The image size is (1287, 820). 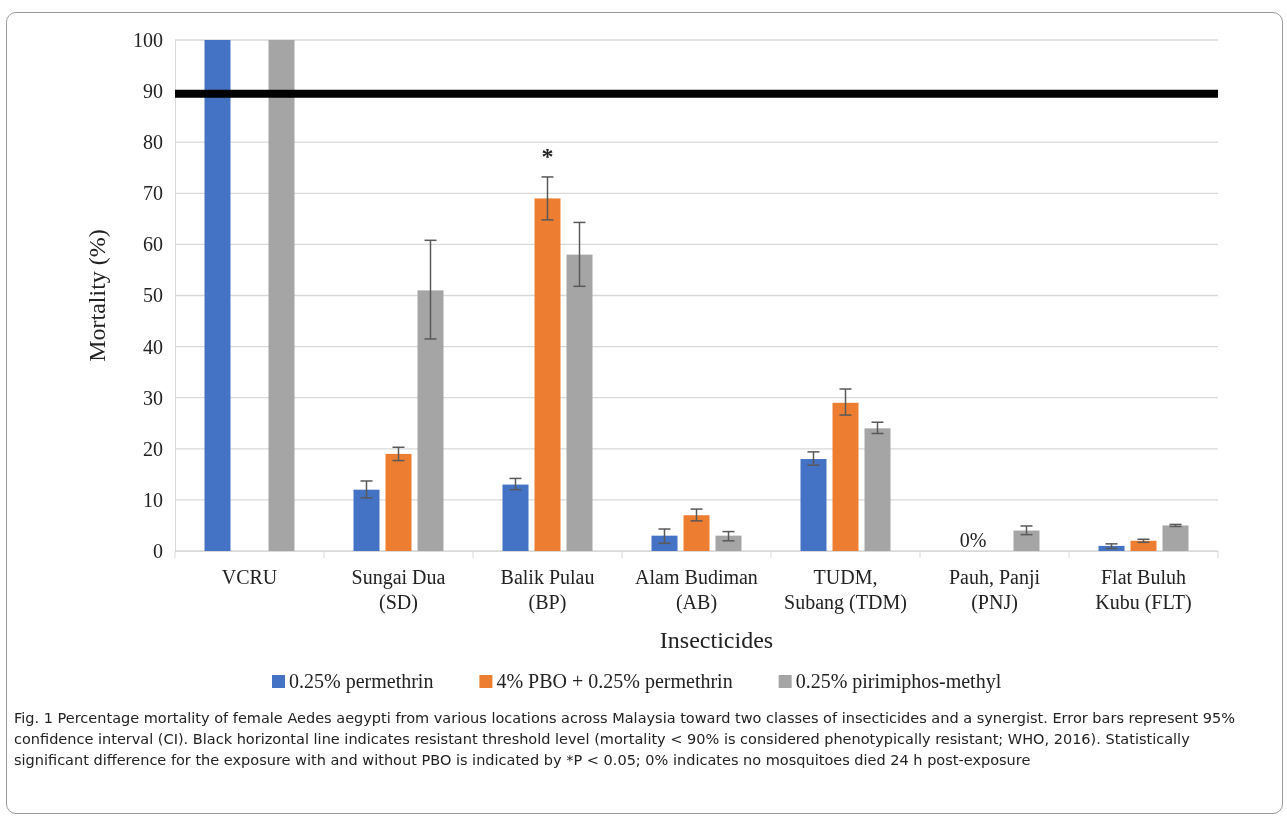 I want to click on x-tick-label: Pauh, Panji (PNJ), so click(x=994, y=590).